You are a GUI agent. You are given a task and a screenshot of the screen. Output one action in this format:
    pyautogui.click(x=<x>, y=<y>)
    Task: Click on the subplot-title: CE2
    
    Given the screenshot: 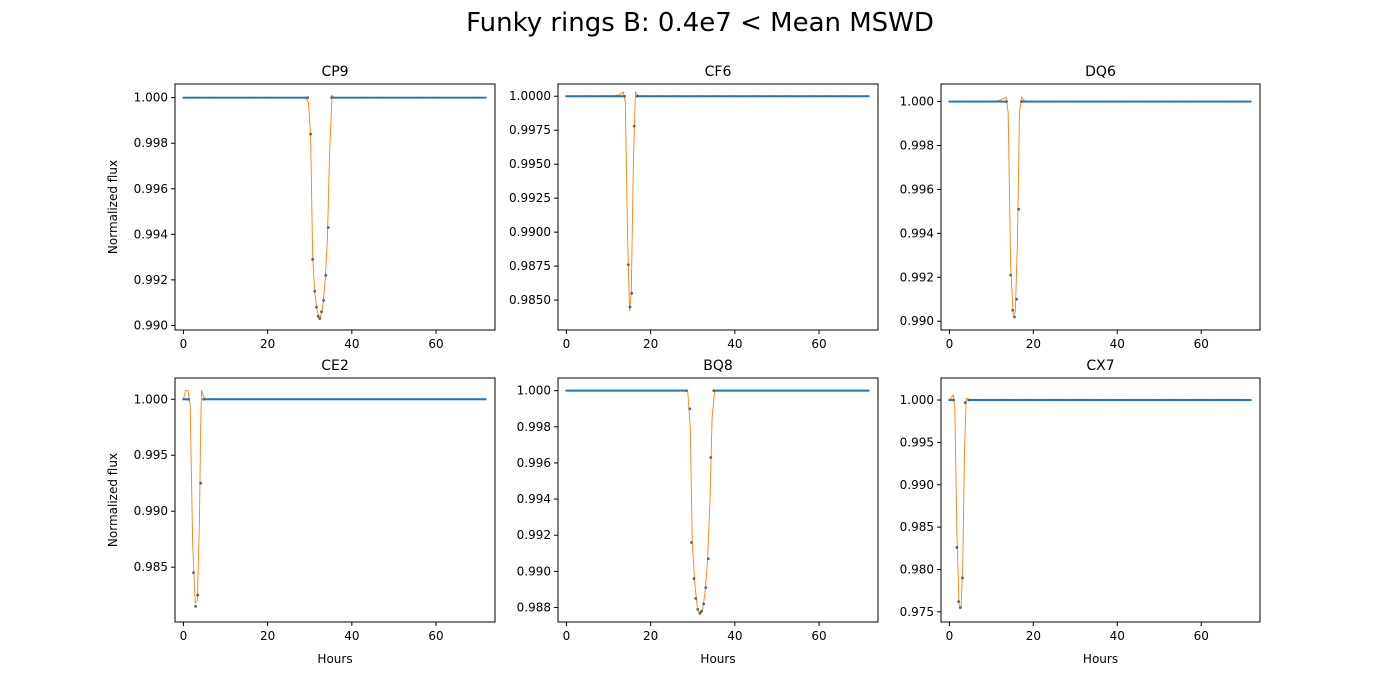 What is the action you would take?
    pyautogui.click(x=335, y=366)
    